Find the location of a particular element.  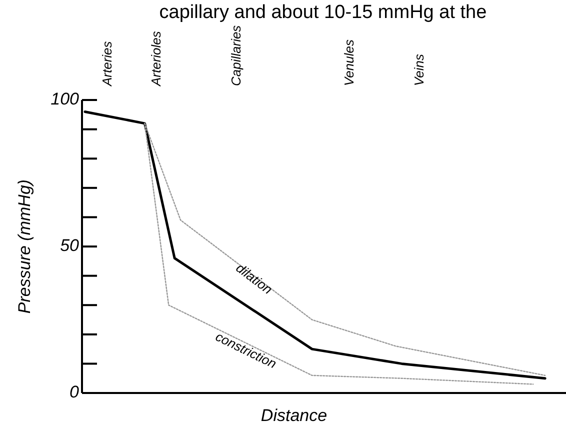

text: Veins is located at coordinates (418, 69).